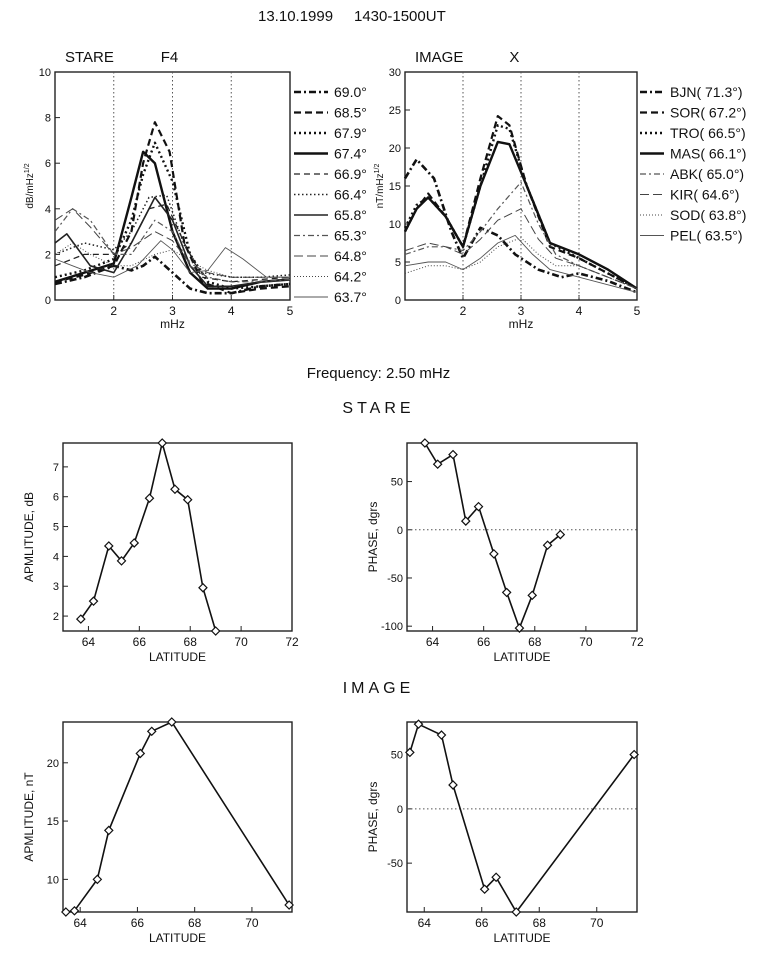 This screenshot has height=964, width=757. What do you see at coordinates (514, 57) in the screenshot?
I see `panel-title-right: X` at bounding box center [514, 57].